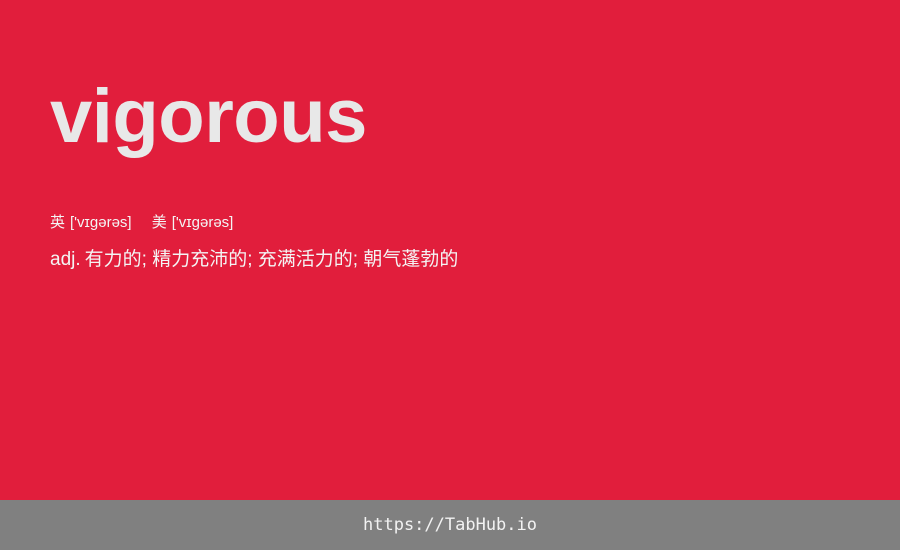 The image size is (900, 550). I want to click on part-of-speech: adj., so click(65, 259).